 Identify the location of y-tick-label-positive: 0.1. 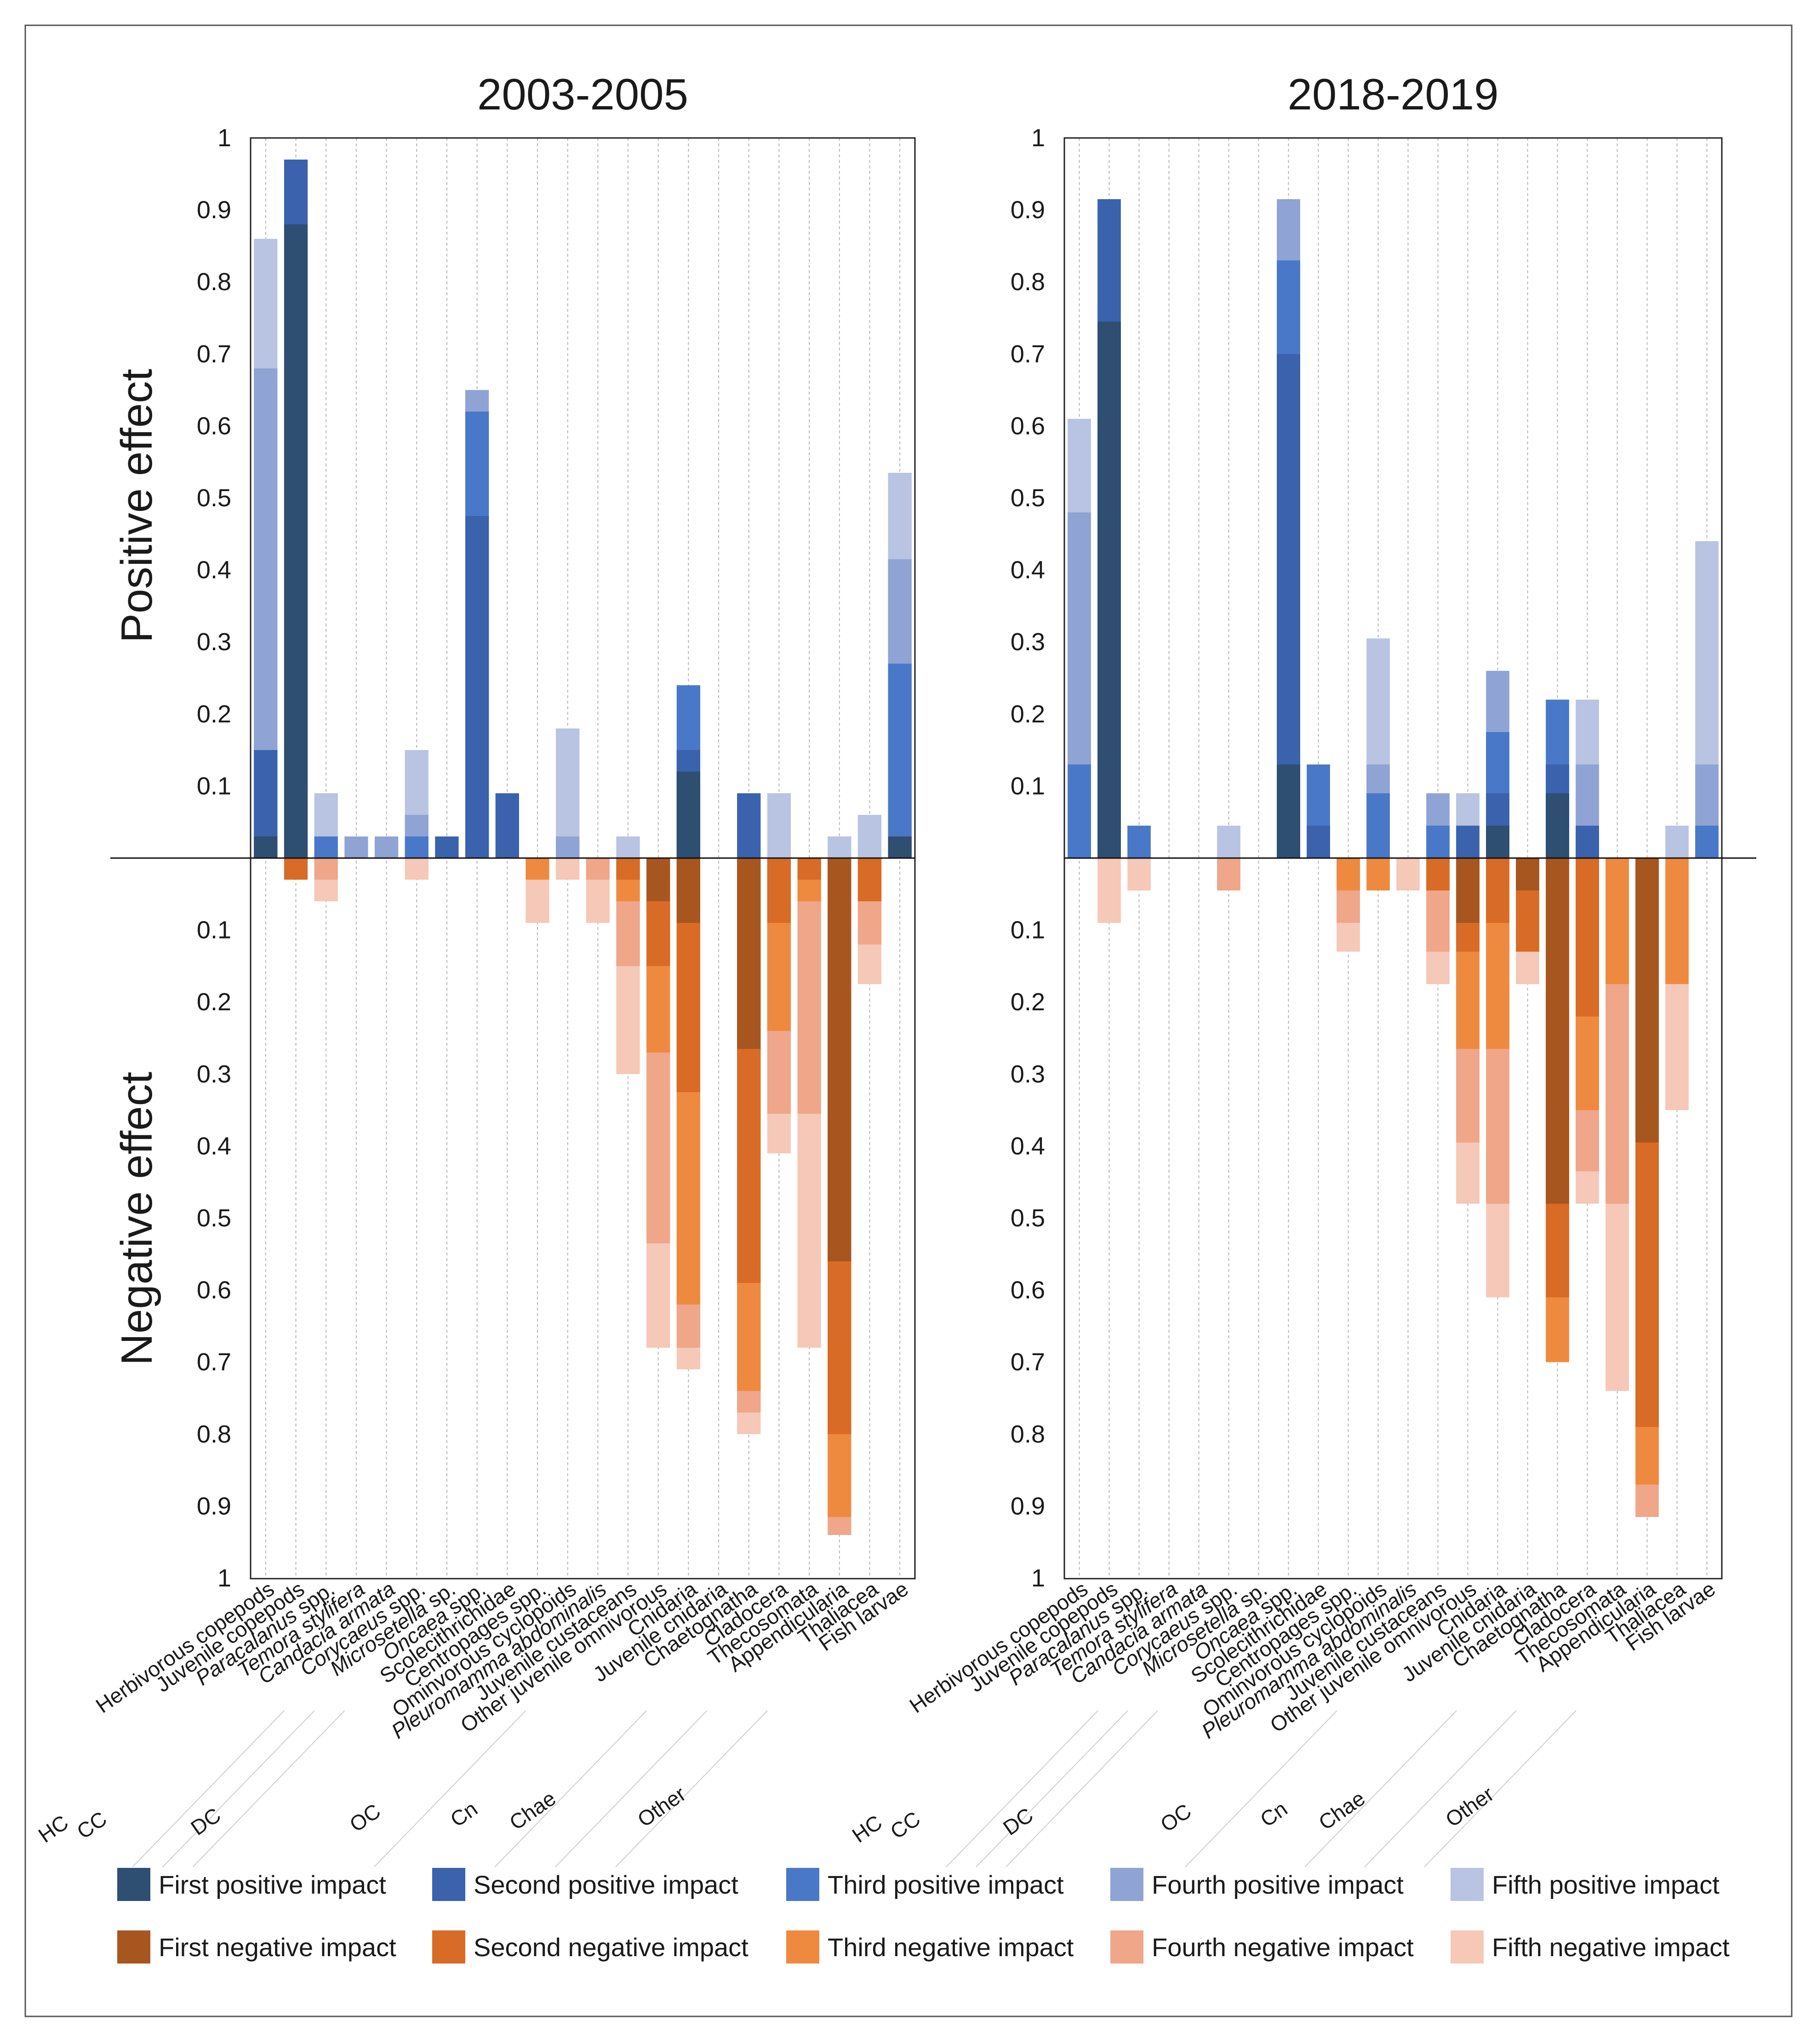
(214, 786).